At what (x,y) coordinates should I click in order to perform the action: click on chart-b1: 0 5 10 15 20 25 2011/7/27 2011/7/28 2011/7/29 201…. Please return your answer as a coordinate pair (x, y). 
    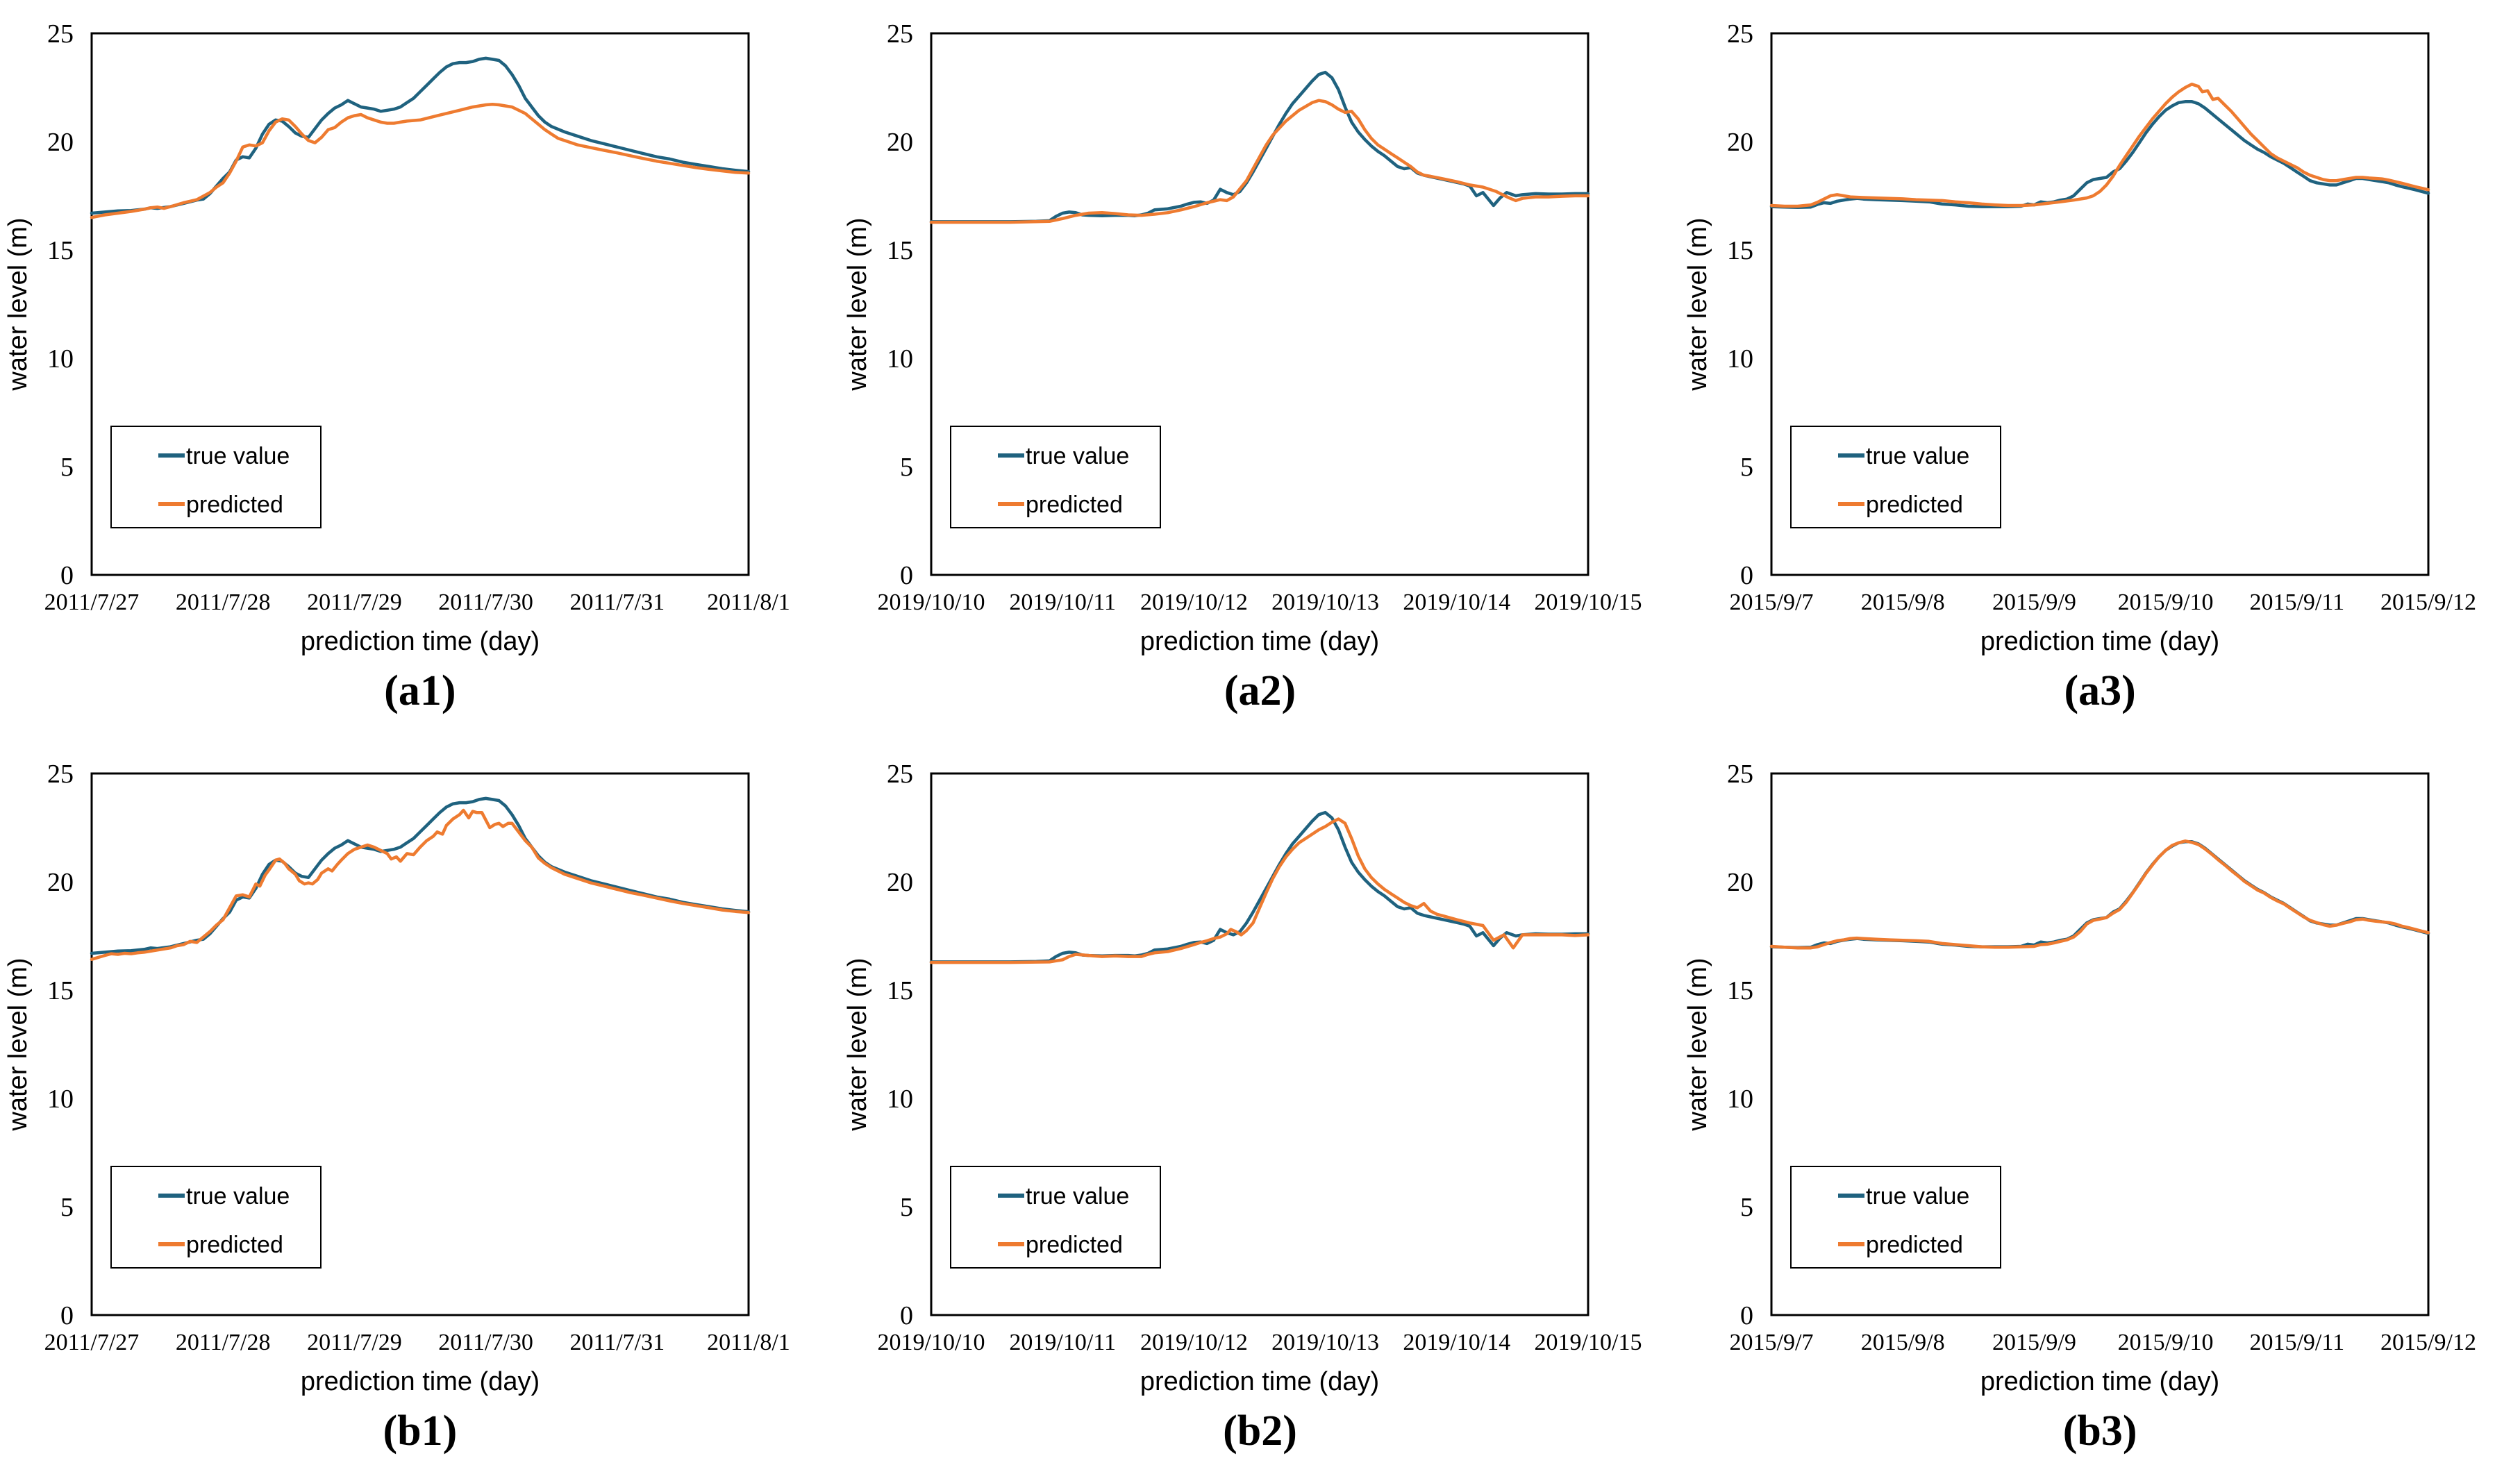
    Looking at the image, I should click on (396, 1078).